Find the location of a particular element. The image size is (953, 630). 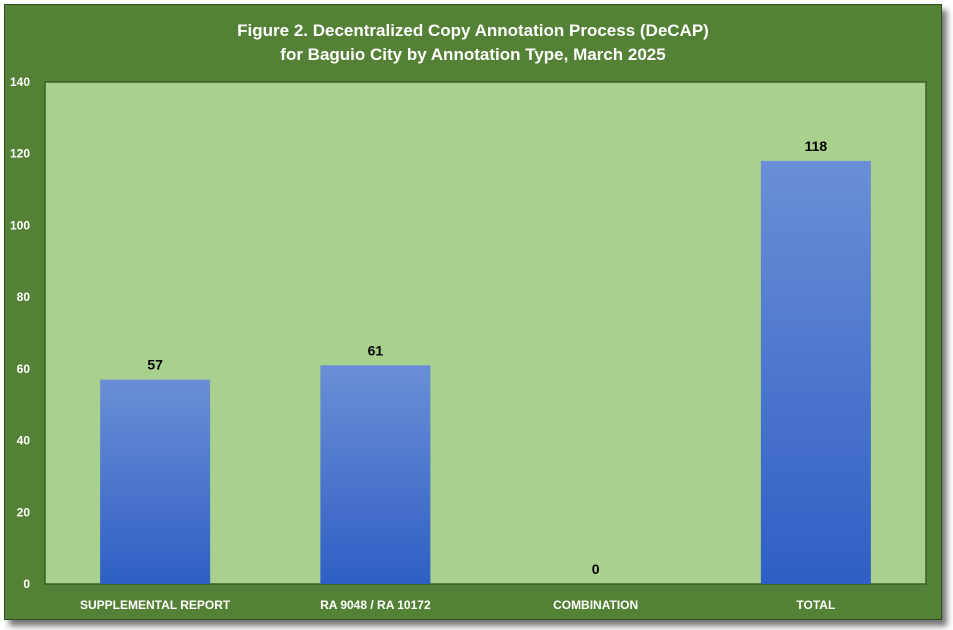

x-tick-label: RA 9048 / RA 10172 is located at coordinates (375, 605).